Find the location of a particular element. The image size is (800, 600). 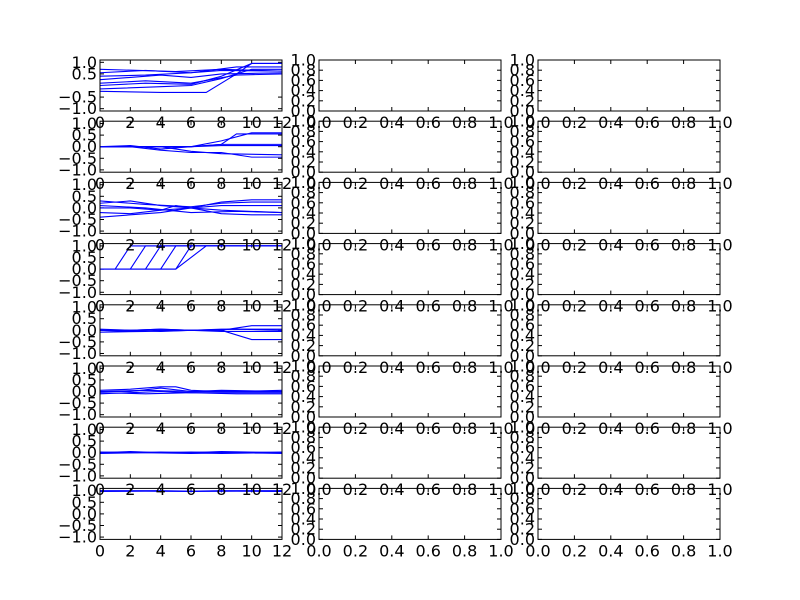

plot-frame-r2-c1 is located at coordinates (191, 146).